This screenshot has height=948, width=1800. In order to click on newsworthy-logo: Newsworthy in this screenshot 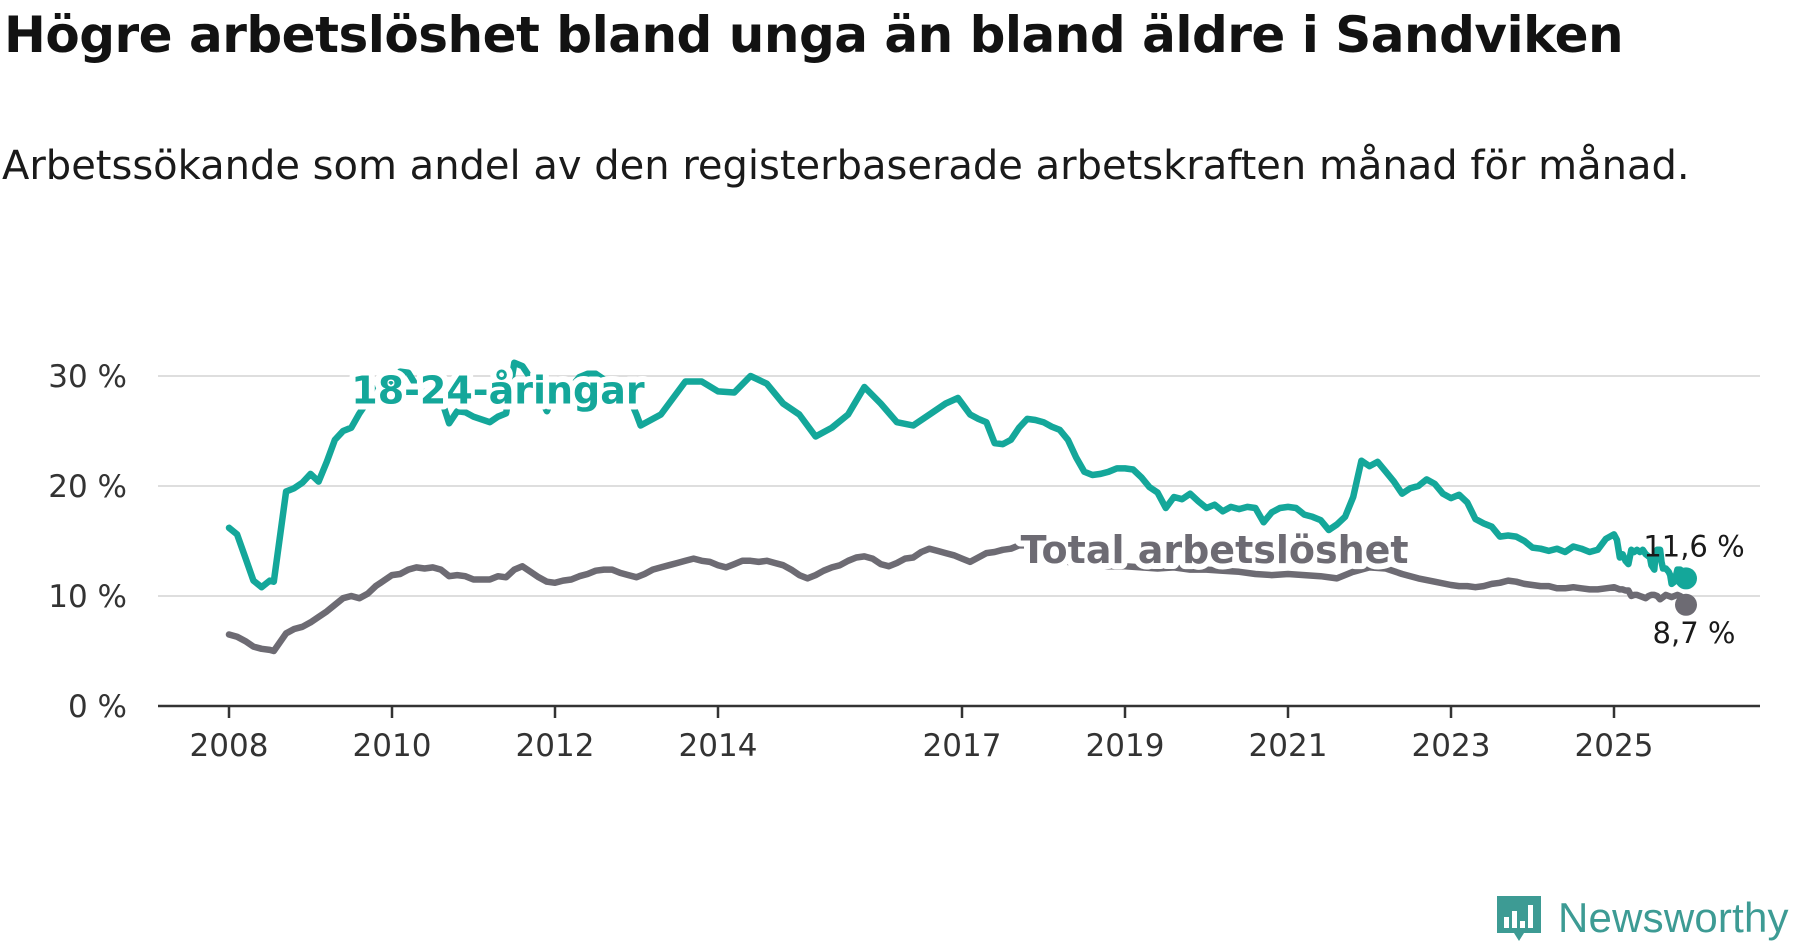, I will do `click(1641, 918)`.